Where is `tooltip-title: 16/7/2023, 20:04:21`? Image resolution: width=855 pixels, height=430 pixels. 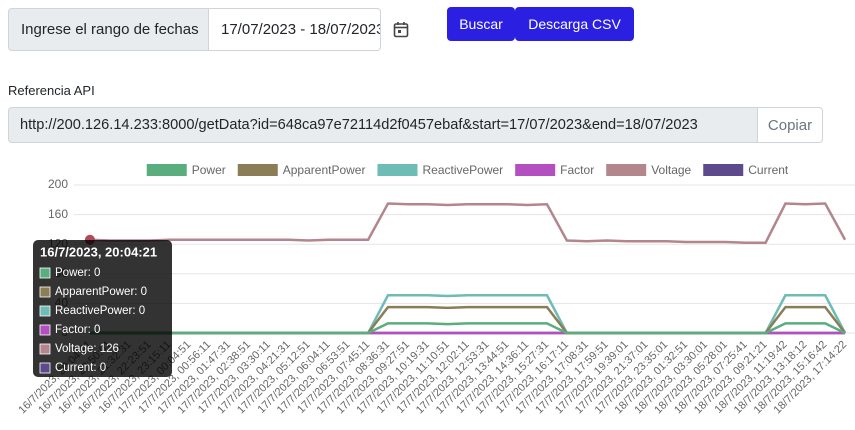
tooltip-title: 16/7/2023, 20:04:21 is located at coordinates (98, 251).